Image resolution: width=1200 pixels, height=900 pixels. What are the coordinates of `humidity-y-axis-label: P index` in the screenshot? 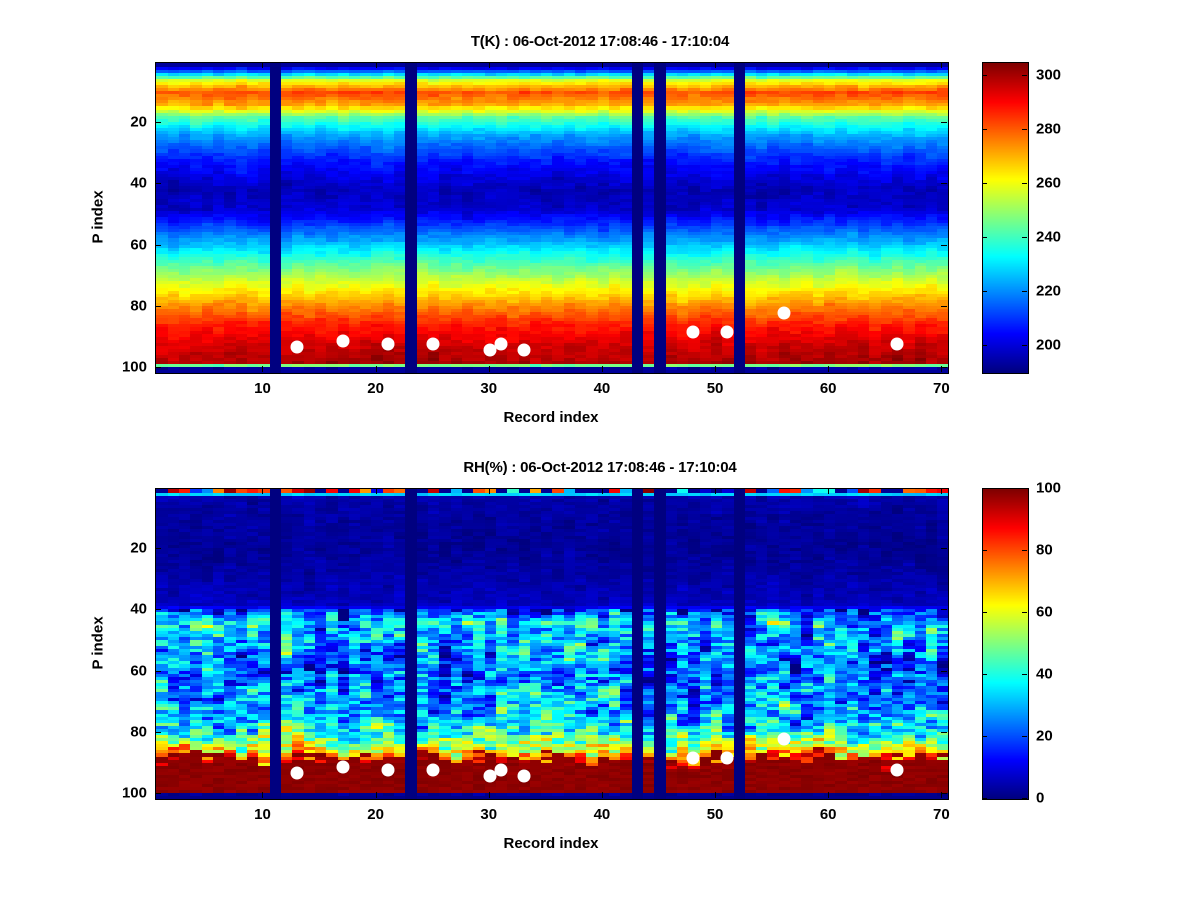 It's located at (98, 643).